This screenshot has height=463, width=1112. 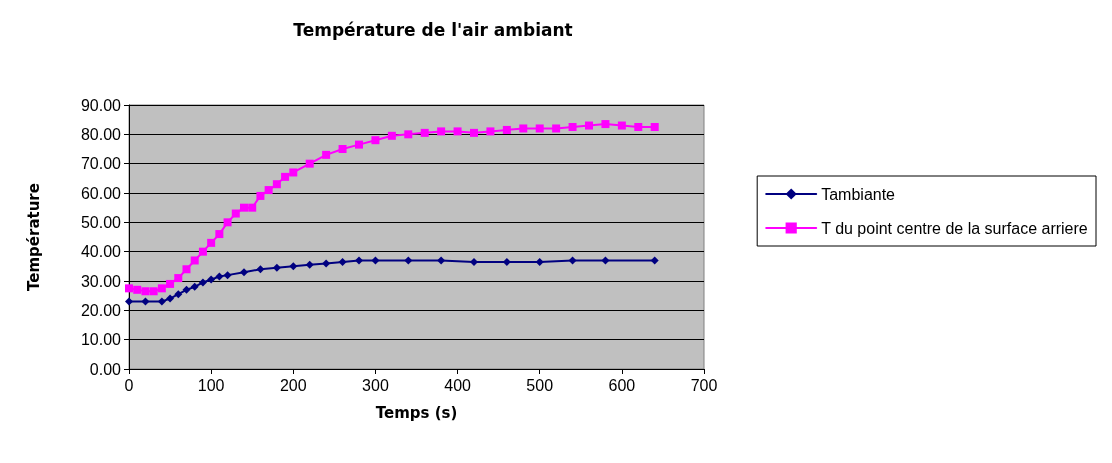 I want to click on x-tick-label: 700, so click(x=704, y=385).